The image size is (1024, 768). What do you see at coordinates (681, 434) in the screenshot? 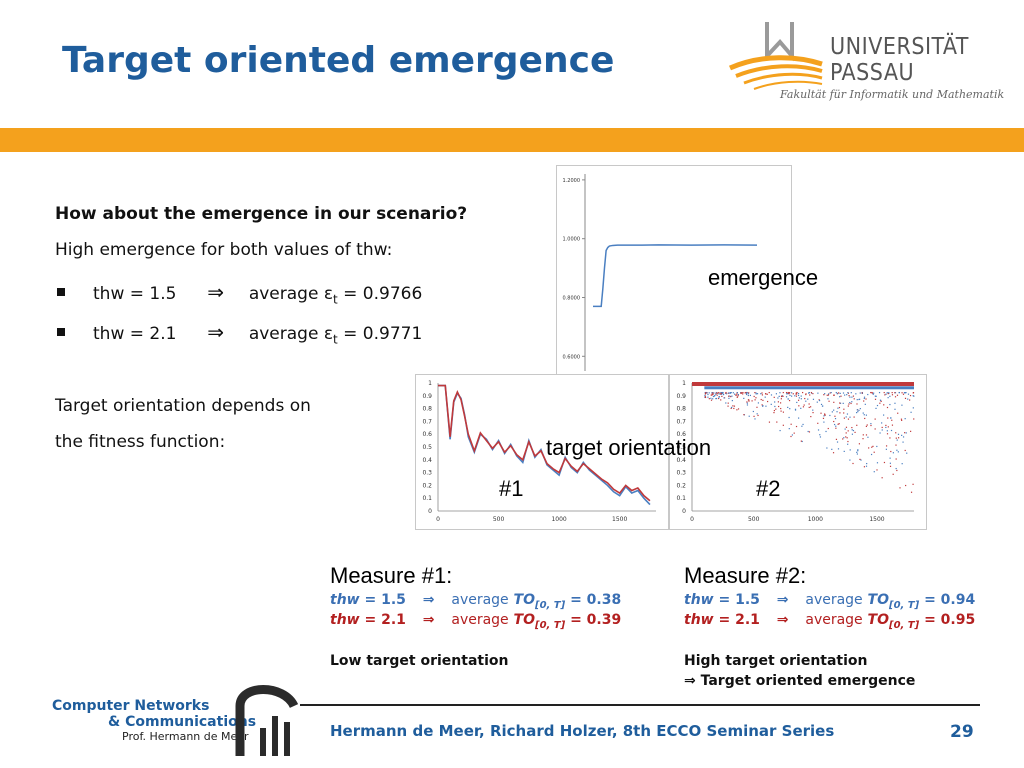
I see `y-tick-label: 0.6` at bounding box center [681, 434].